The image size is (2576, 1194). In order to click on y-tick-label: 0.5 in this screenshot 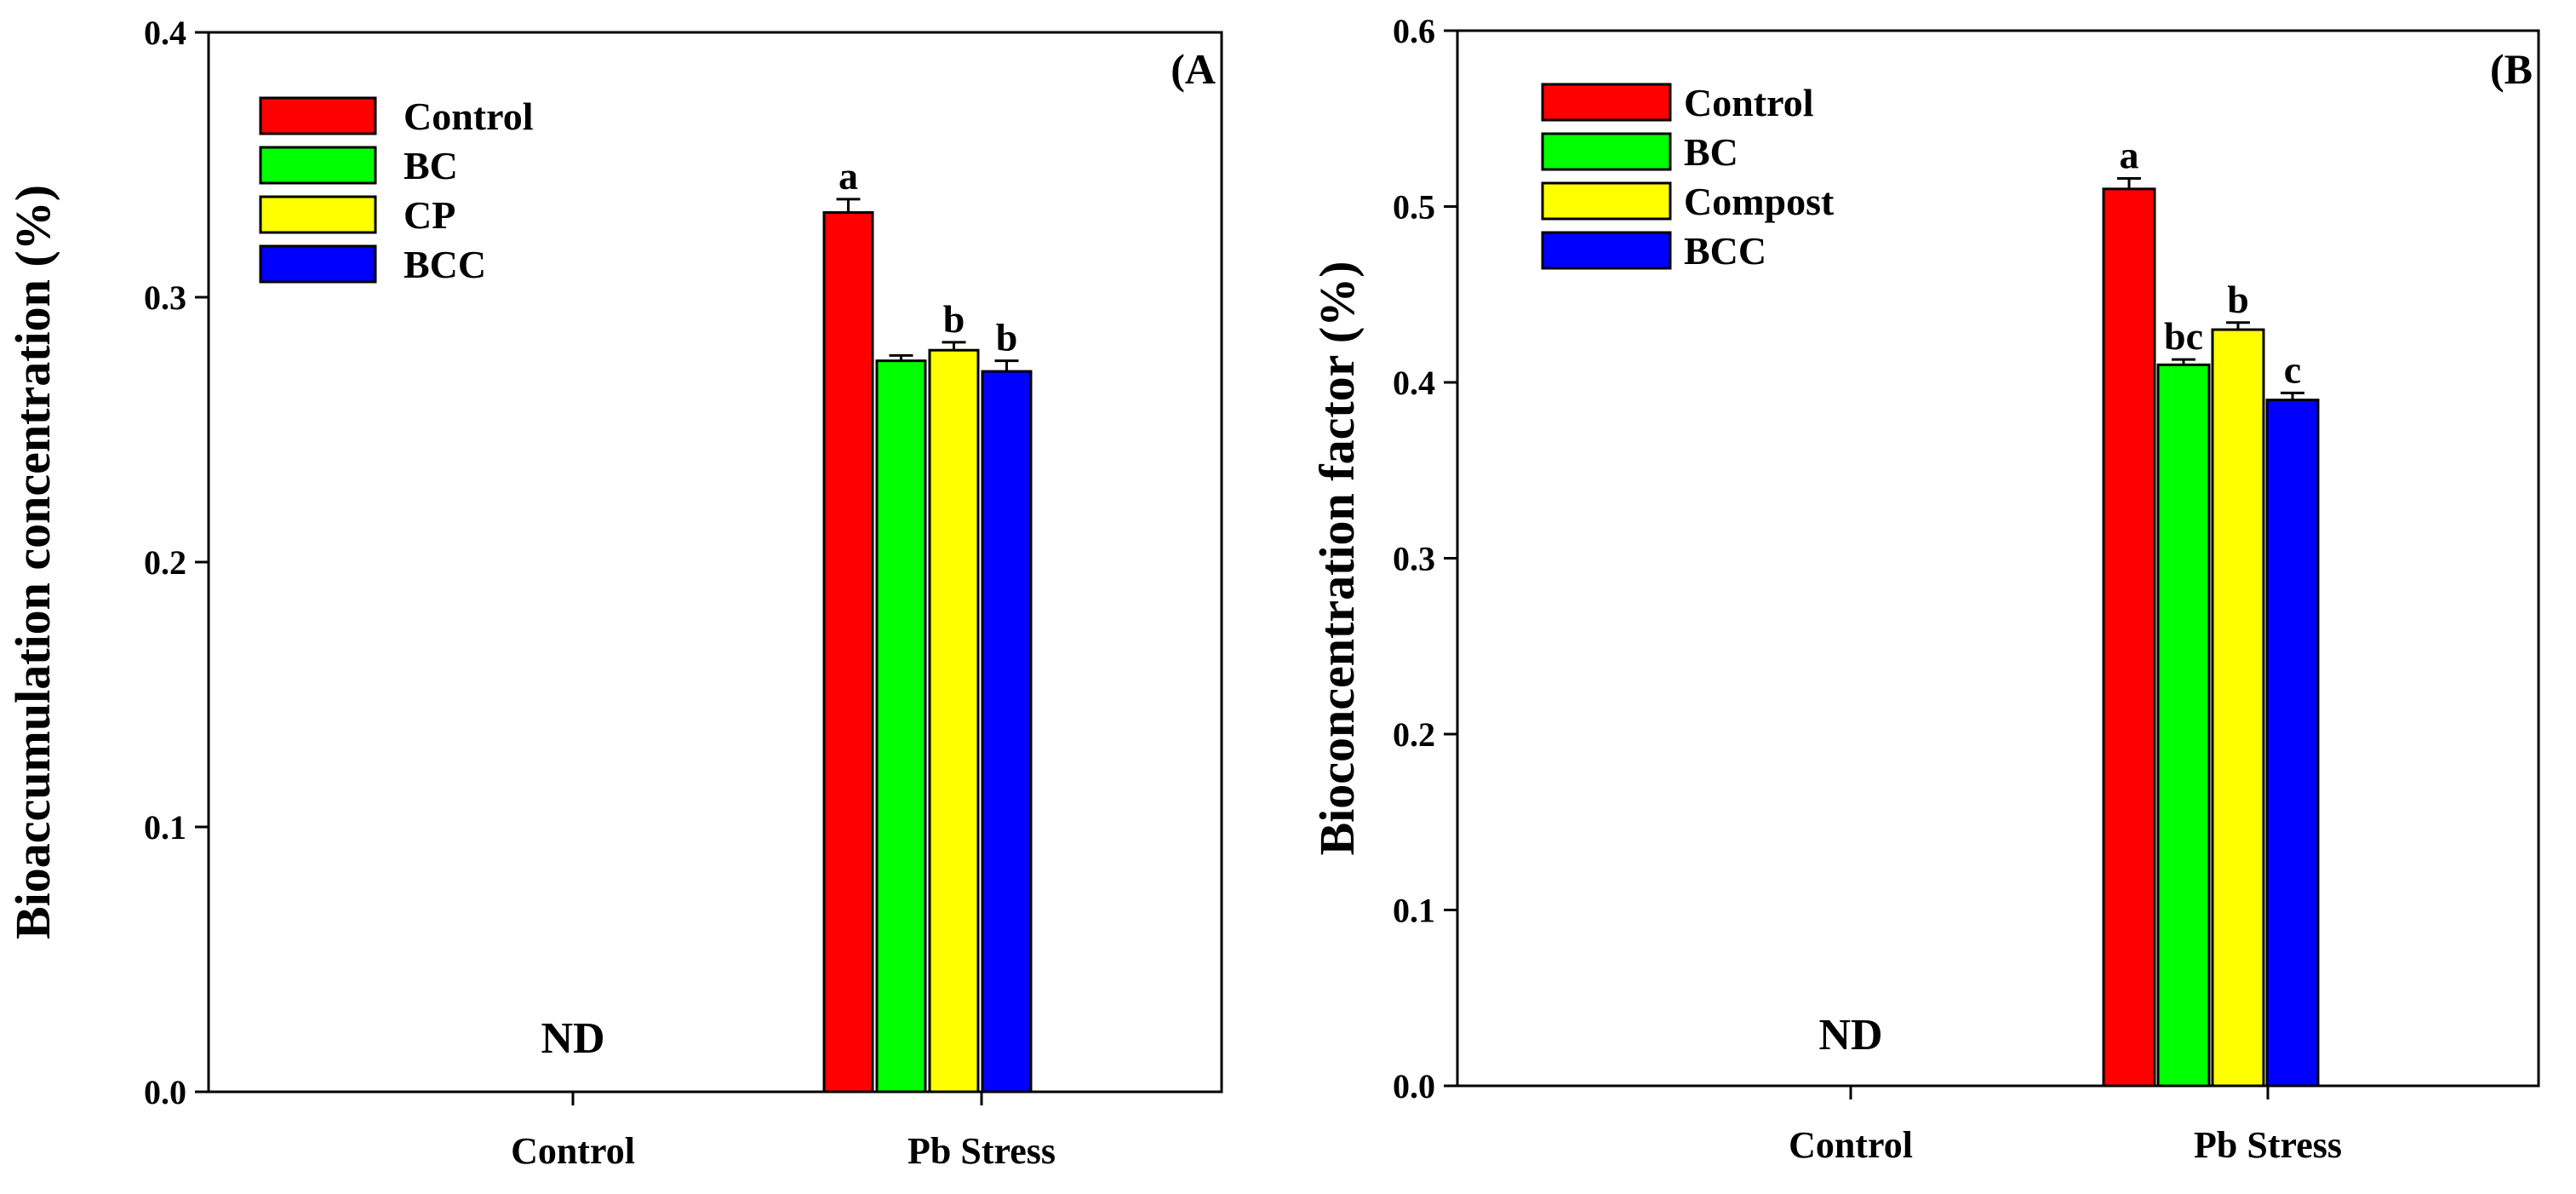, I will do `click(1414, 207)`.